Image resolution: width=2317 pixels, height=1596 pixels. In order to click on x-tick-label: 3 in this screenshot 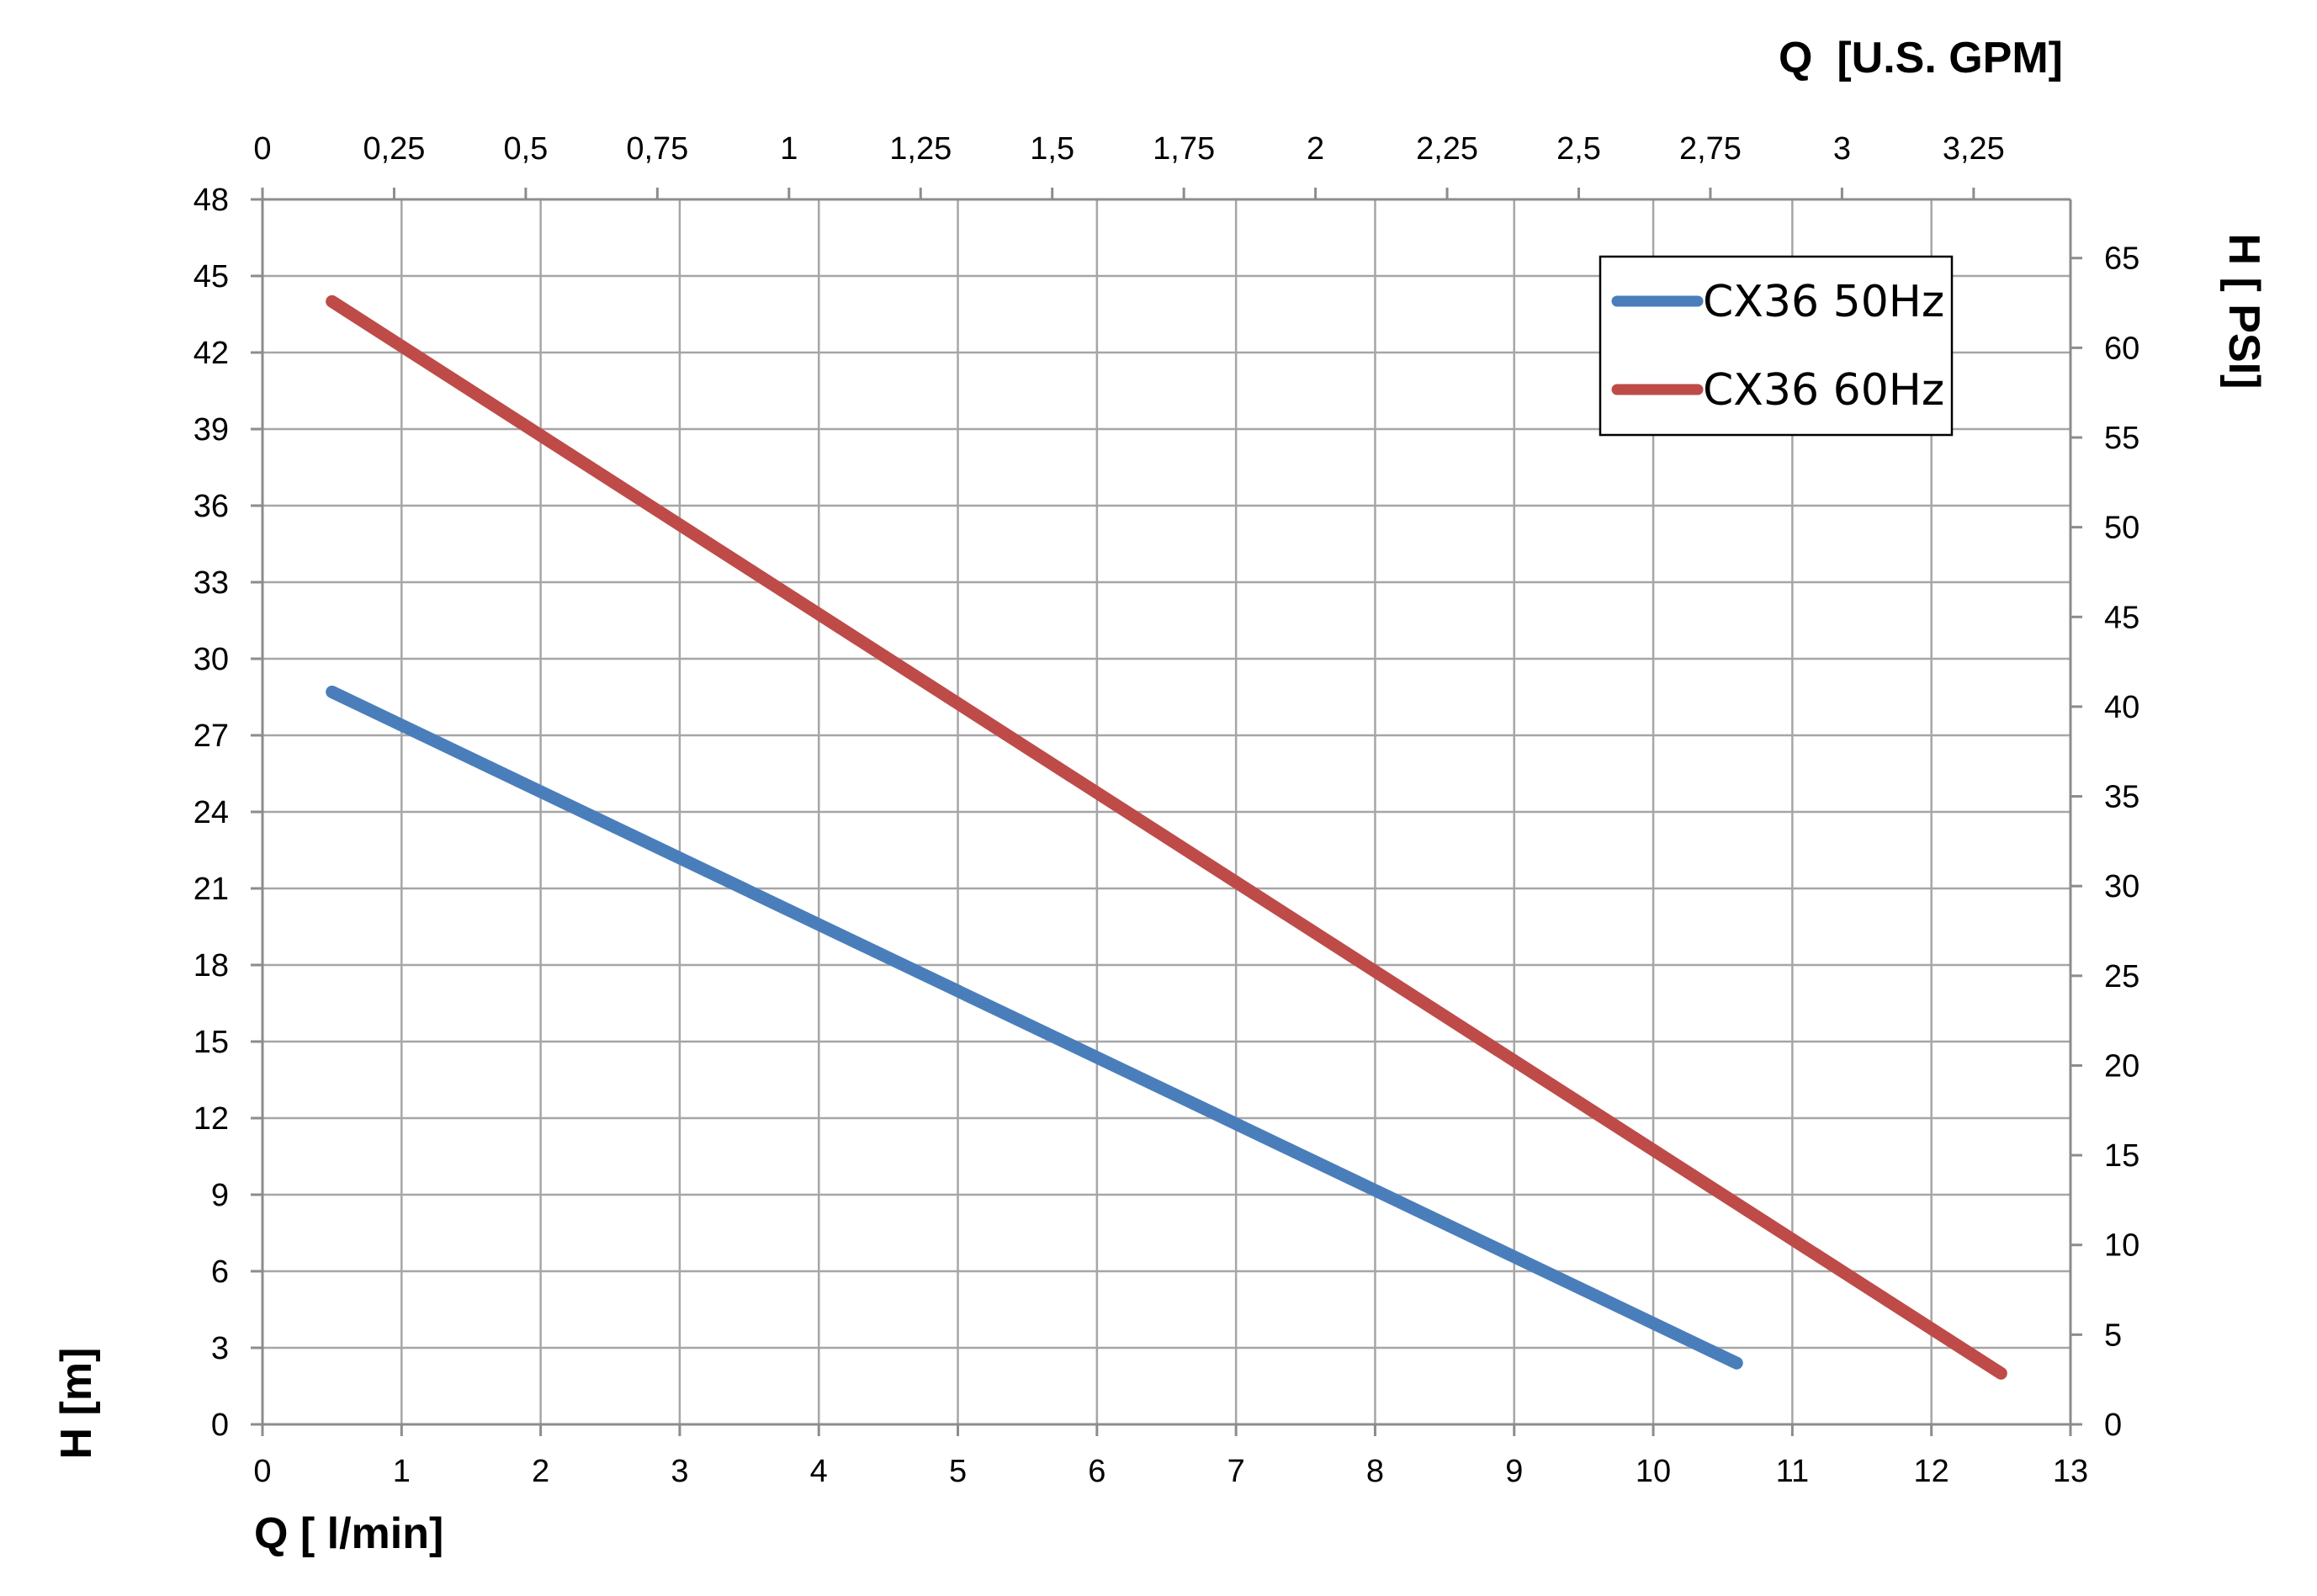, I will do `click(680, 1471)`.